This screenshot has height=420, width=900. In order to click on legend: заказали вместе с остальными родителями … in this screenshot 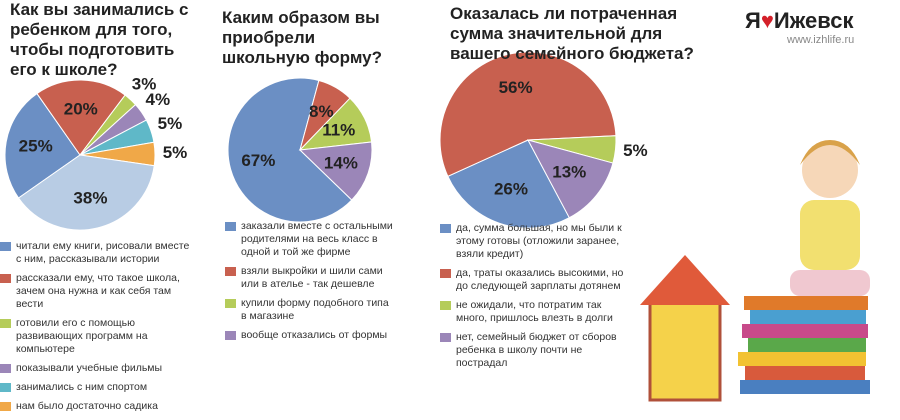, I will do `click(310, 284)`.